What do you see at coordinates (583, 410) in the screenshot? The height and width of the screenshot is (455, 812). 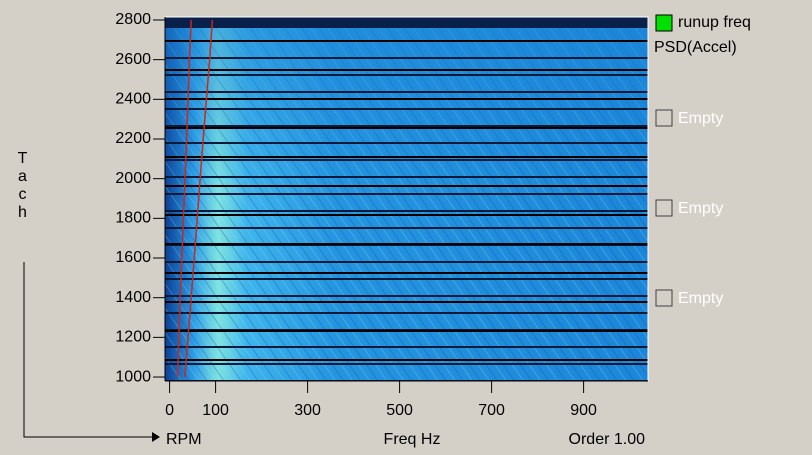 I see `x-tick-label: 900` at bounding box center [583, 410].